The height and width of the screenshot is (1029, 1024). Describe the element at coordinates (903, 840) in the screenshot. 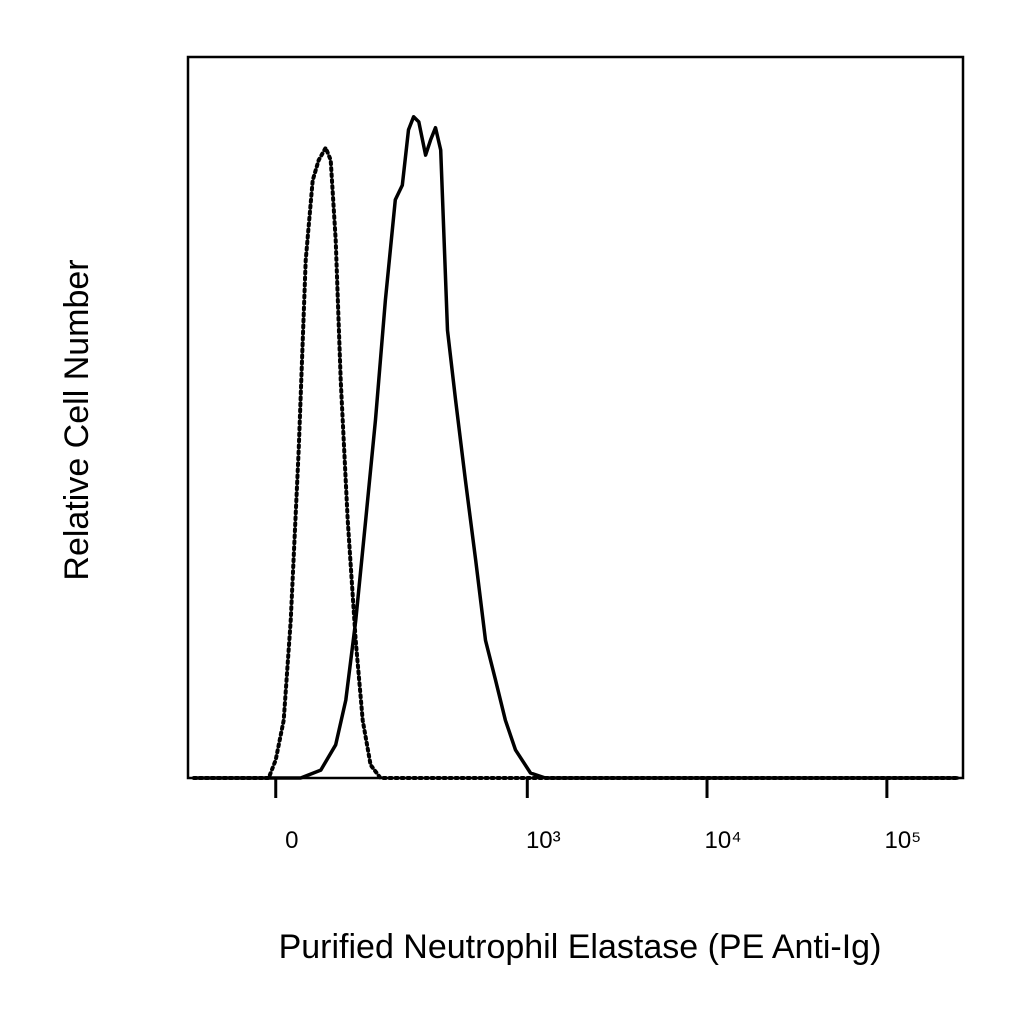

I see `x-tick-label: 10⁵` at that location.